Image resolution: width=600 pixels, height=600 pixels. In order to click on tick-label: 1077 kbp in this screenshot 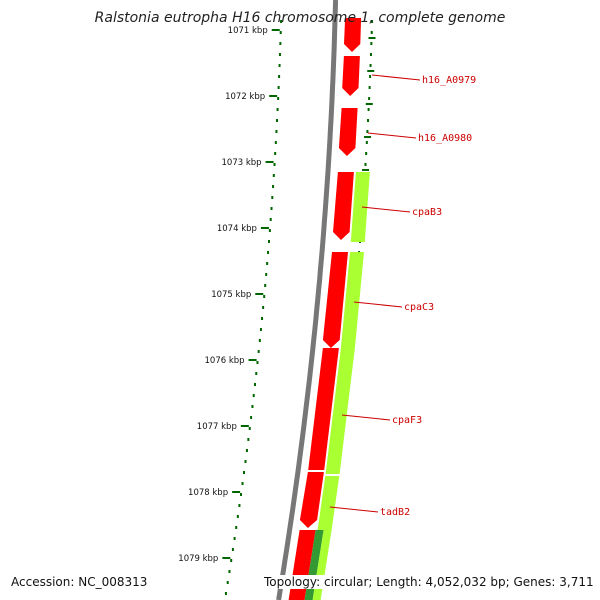, I will do `click(217, 427)`.